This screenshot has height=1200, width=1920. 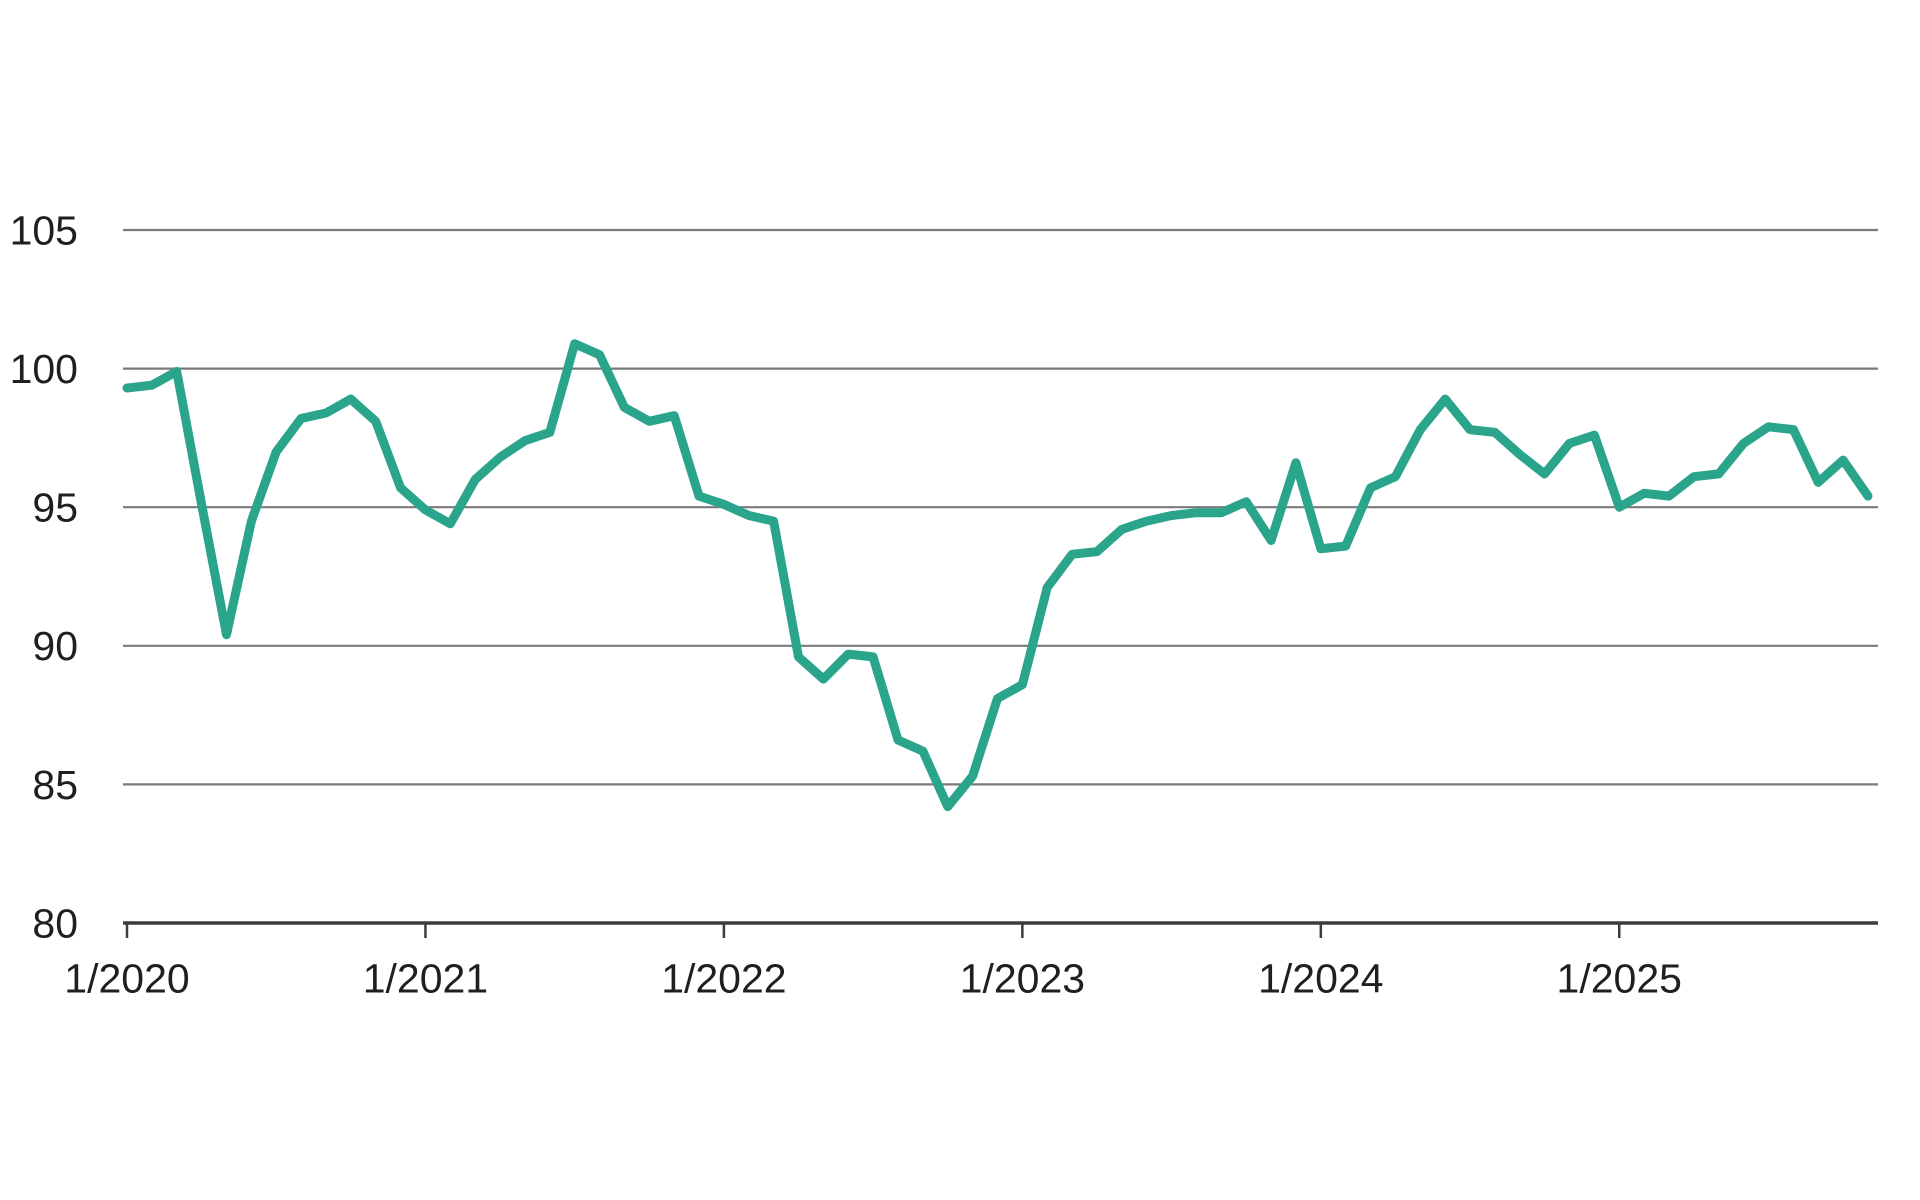 I want to click on x-axis-tick-label: 1/2021, so click(x=425, y=979).